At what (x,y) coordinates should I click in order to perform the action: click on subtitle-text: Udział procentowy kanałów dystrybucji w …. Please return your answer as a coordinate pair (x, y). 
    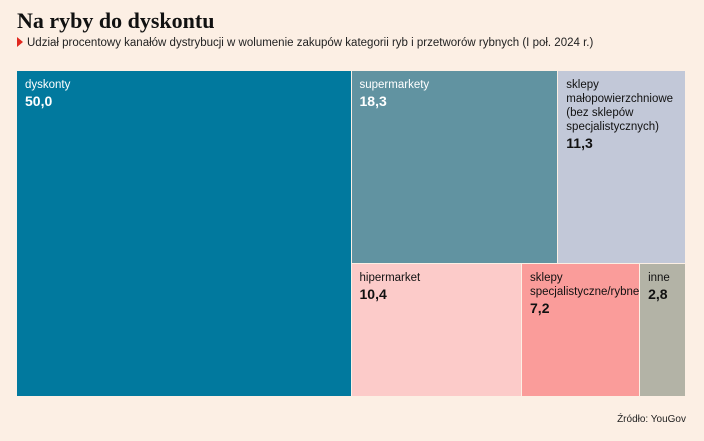
    Looking at the image, I should click on (310, 43).